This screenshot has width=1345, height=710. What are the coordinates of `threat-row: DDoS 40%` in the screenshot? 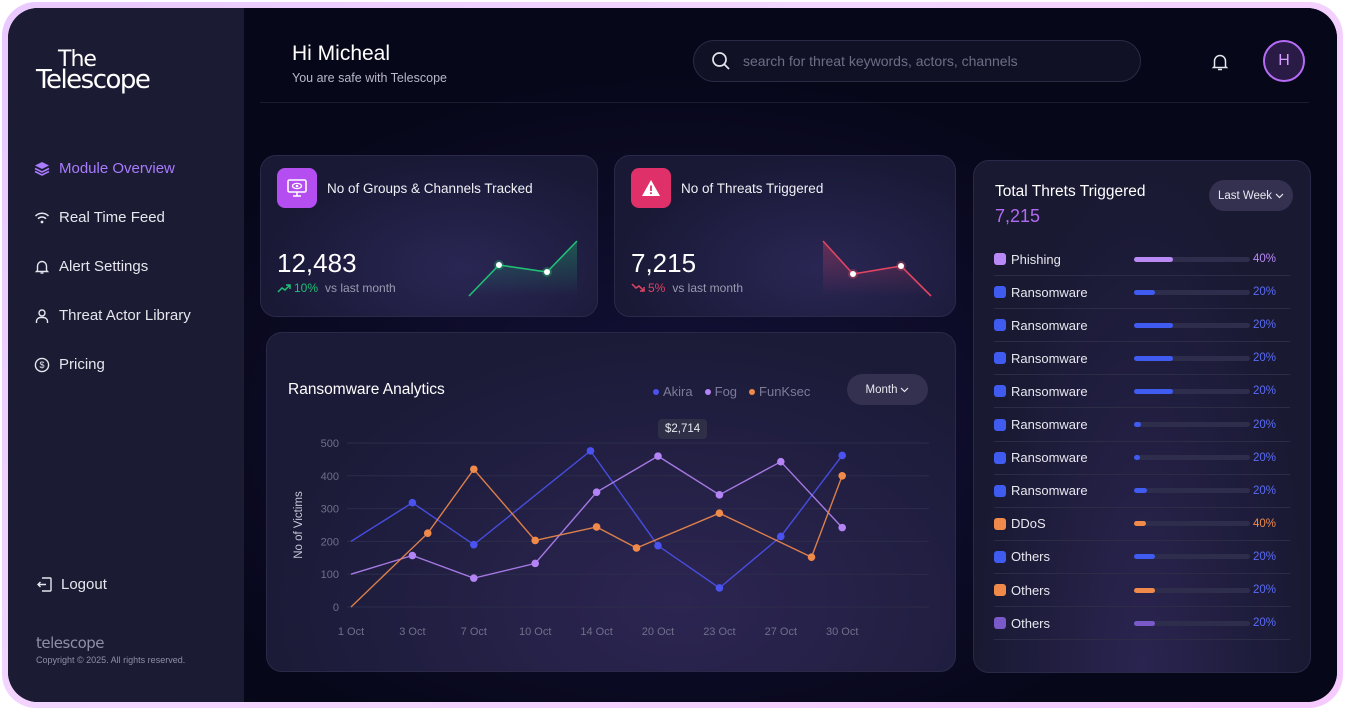 It's located at (1142, 524).